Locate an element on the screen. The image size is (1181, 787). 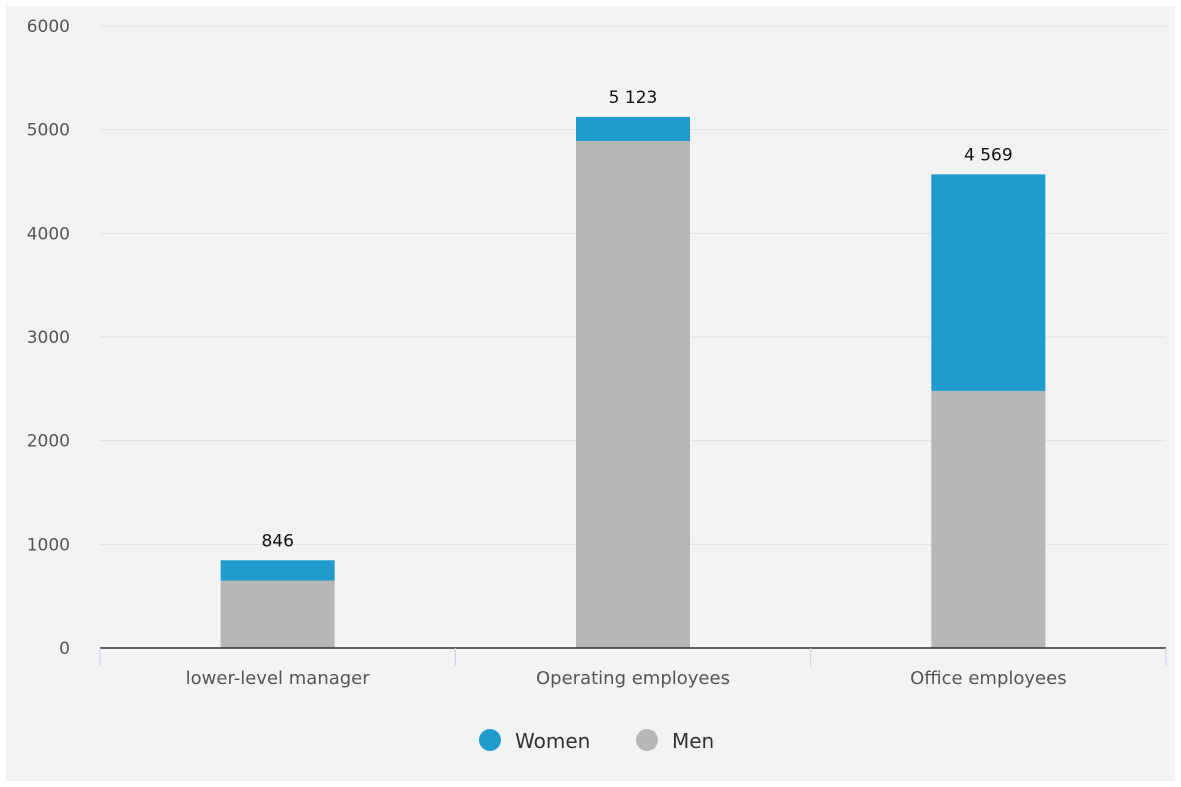
y-tick-label: 3000 is located at coordinates (48, 338).